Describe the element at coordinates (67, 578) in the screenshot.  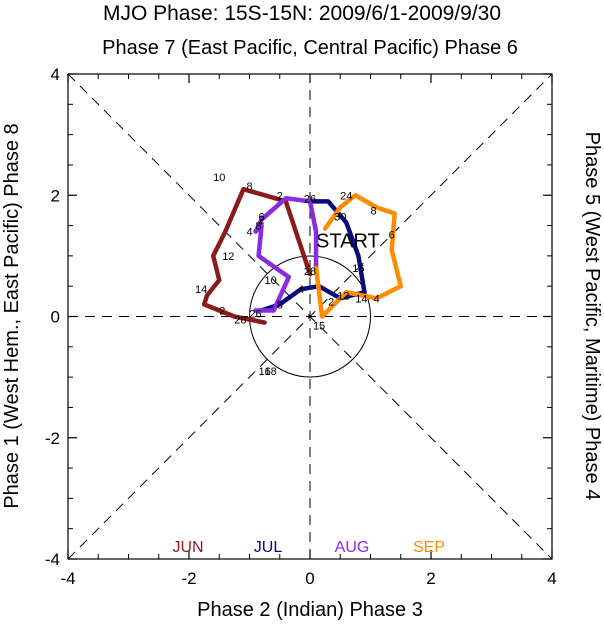
I see `x-tick-label: -4` at that location.